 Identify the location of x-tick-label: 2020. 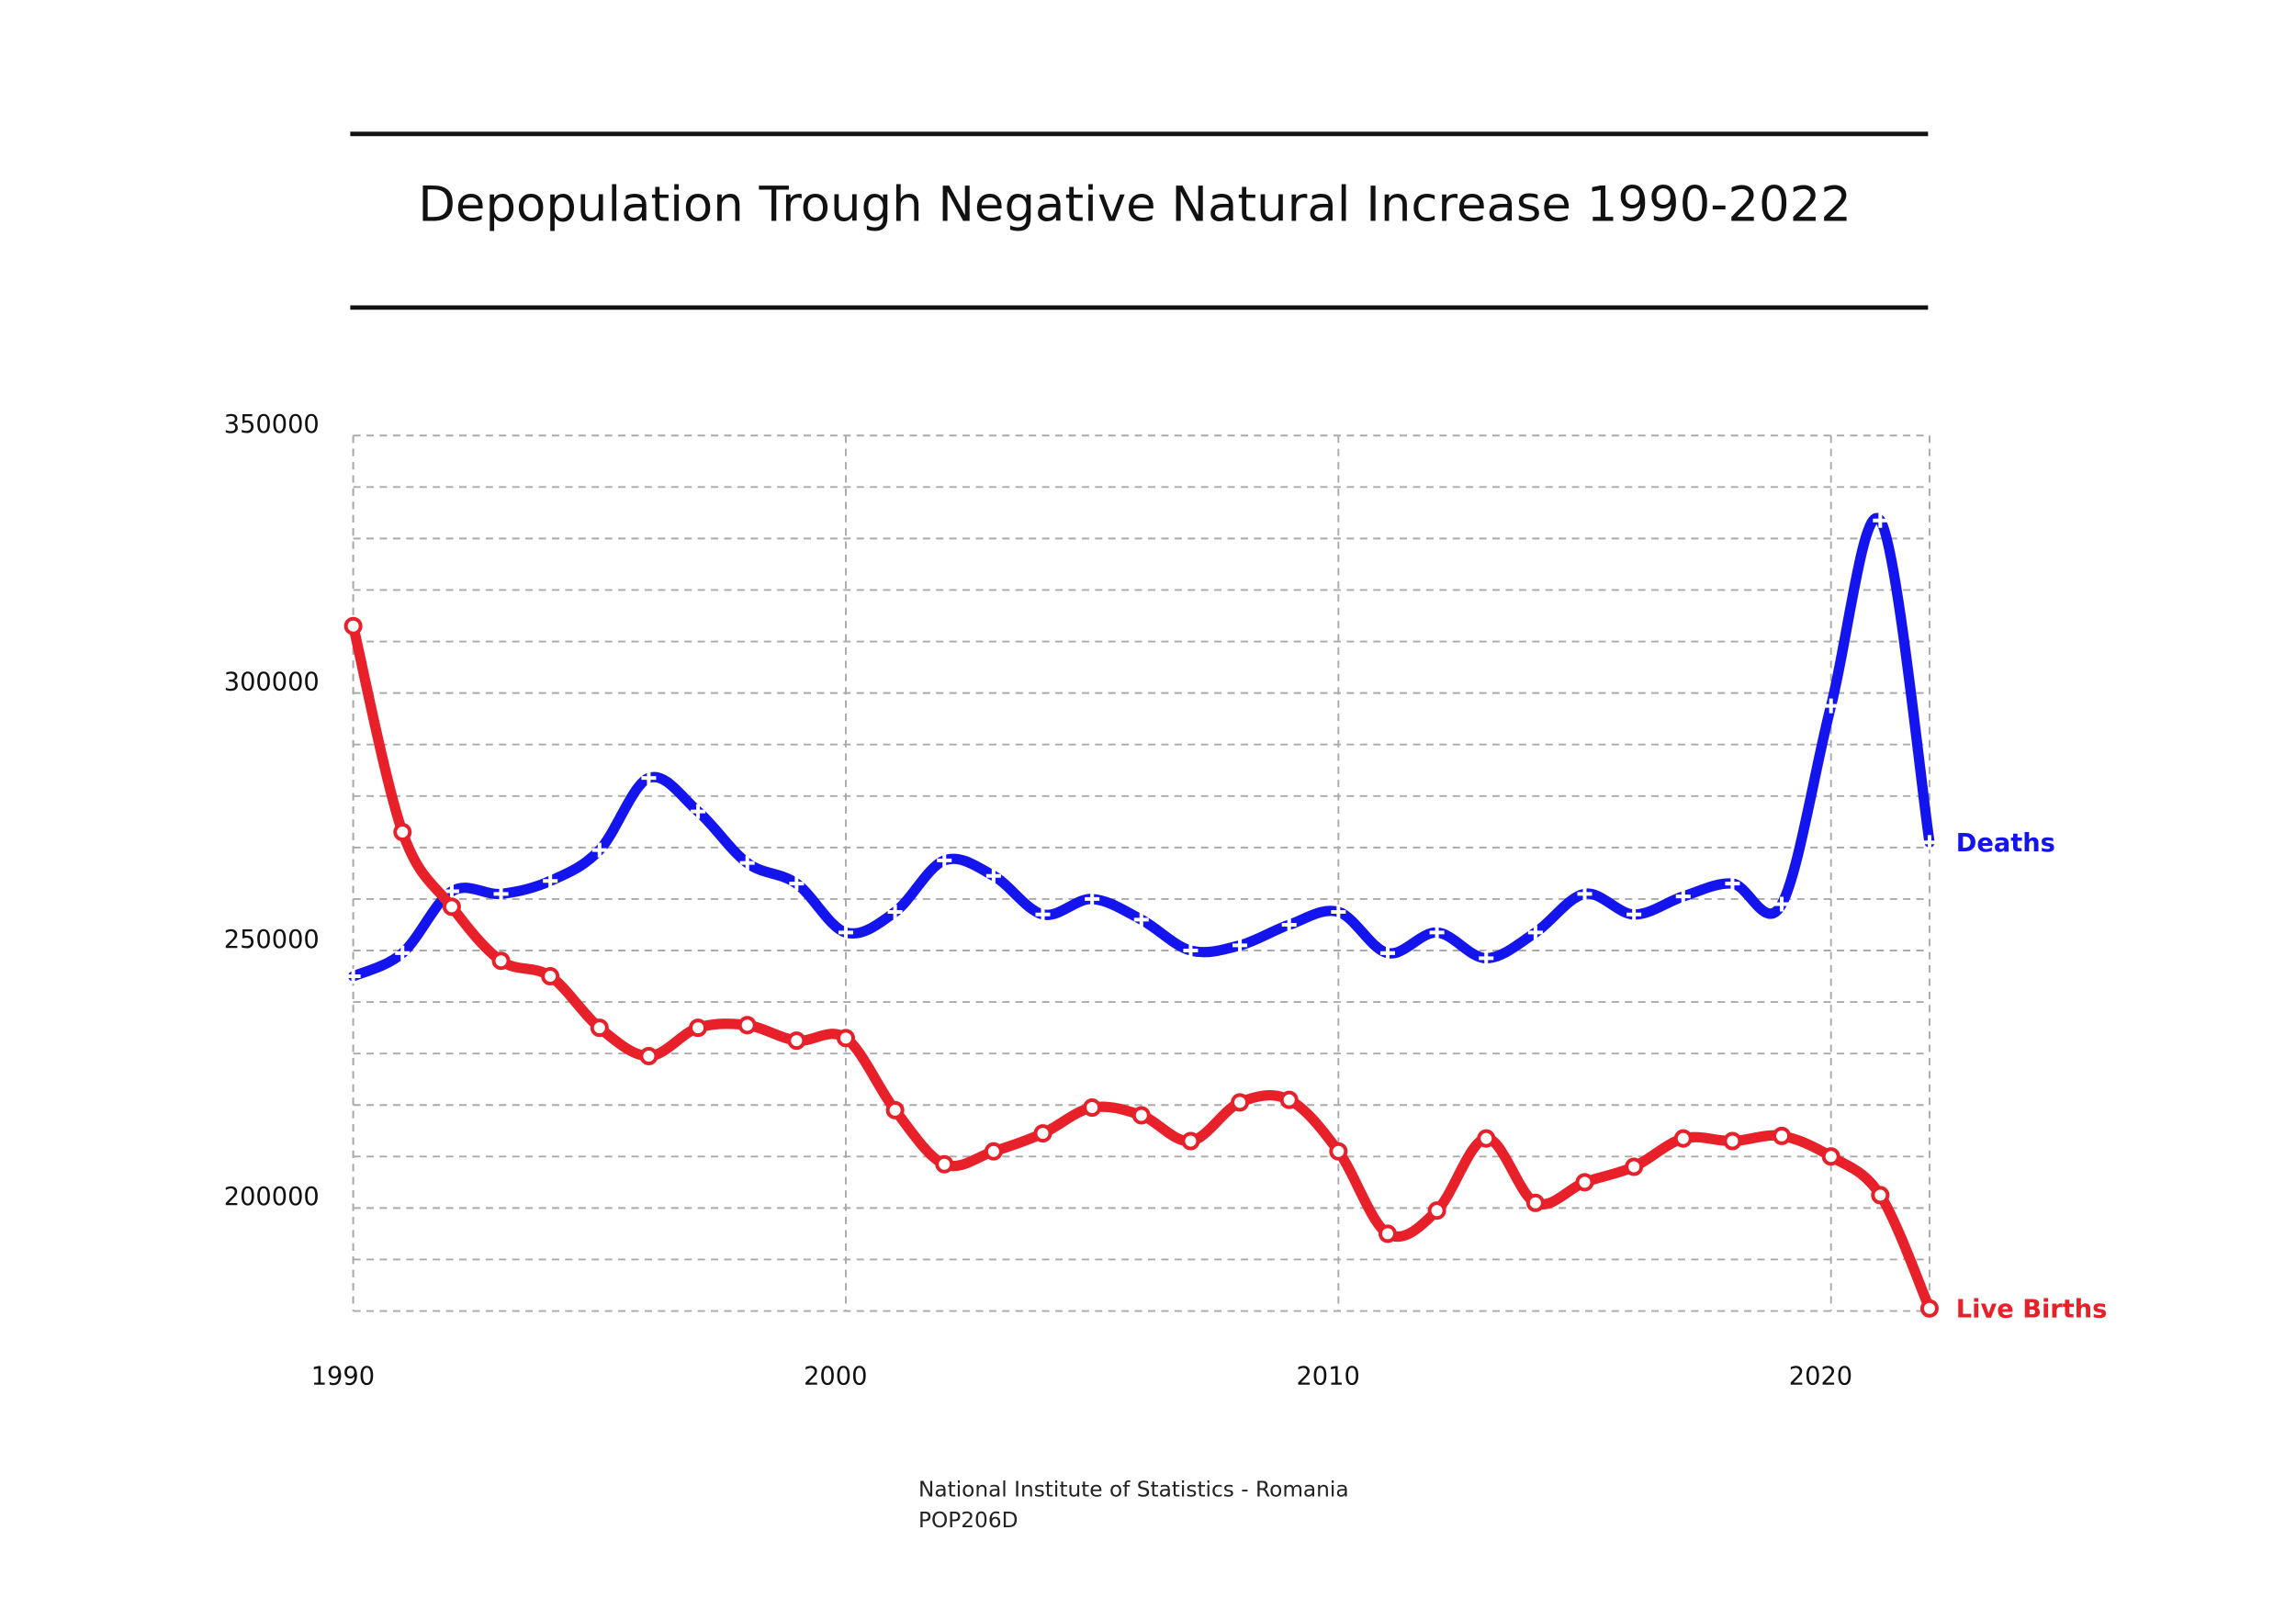
(1820, 1377).